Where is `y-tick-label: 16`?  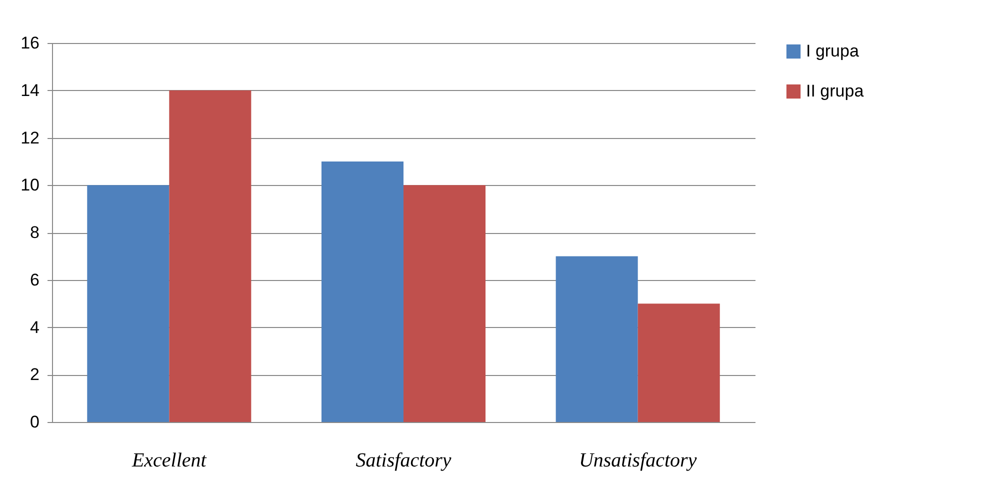 y-tick-label: 16 is located at coordinates (30, 43).